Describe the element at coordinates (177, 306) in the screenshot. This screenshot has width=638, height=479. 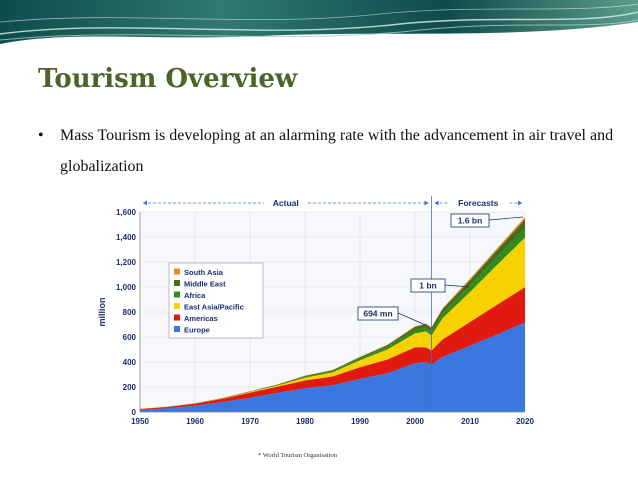
I see `legend-swatch-east-asia-pacific` at that location.